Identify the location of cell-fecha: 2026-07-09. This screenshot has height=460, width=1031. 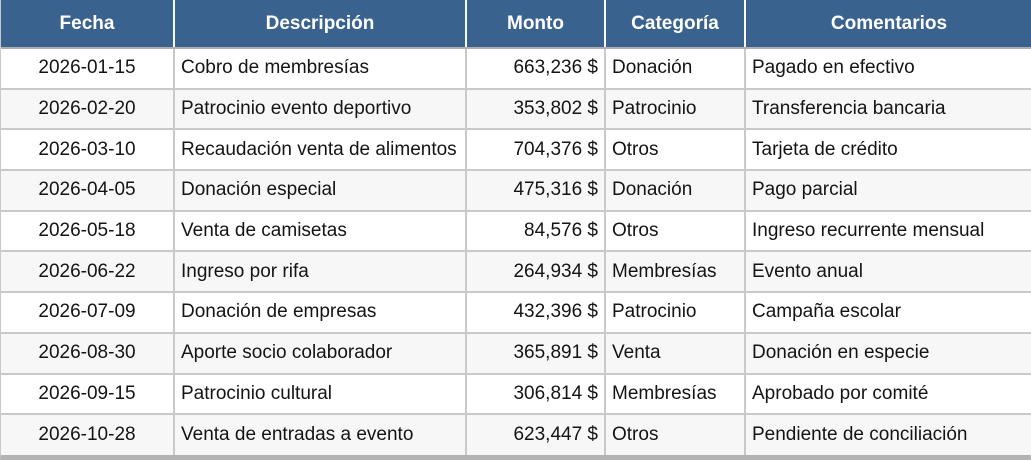
(88, 312).